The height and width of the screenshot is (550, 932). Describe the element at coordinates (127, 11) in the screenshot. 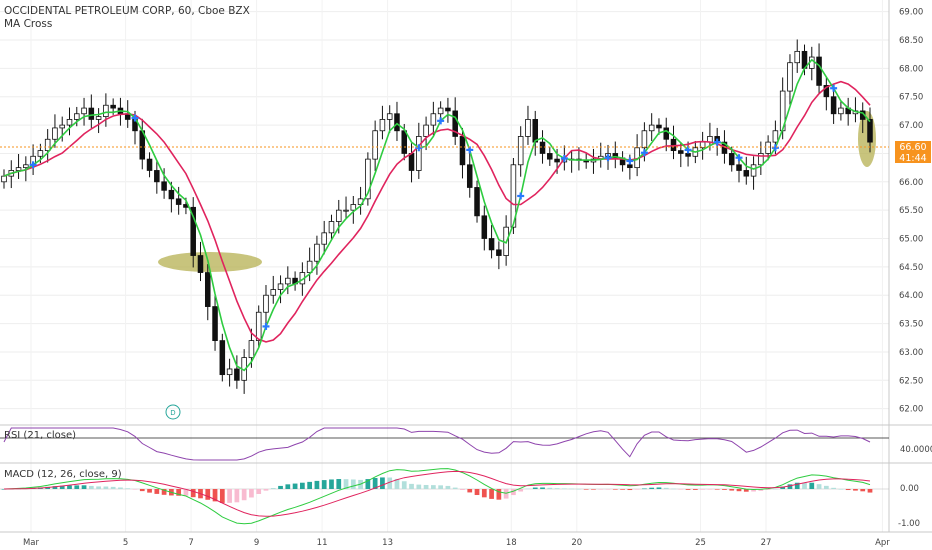

I see `chart-title: OCCIDENTAL PETROLEUM CORP, 60, Cboe BZX` at that location.